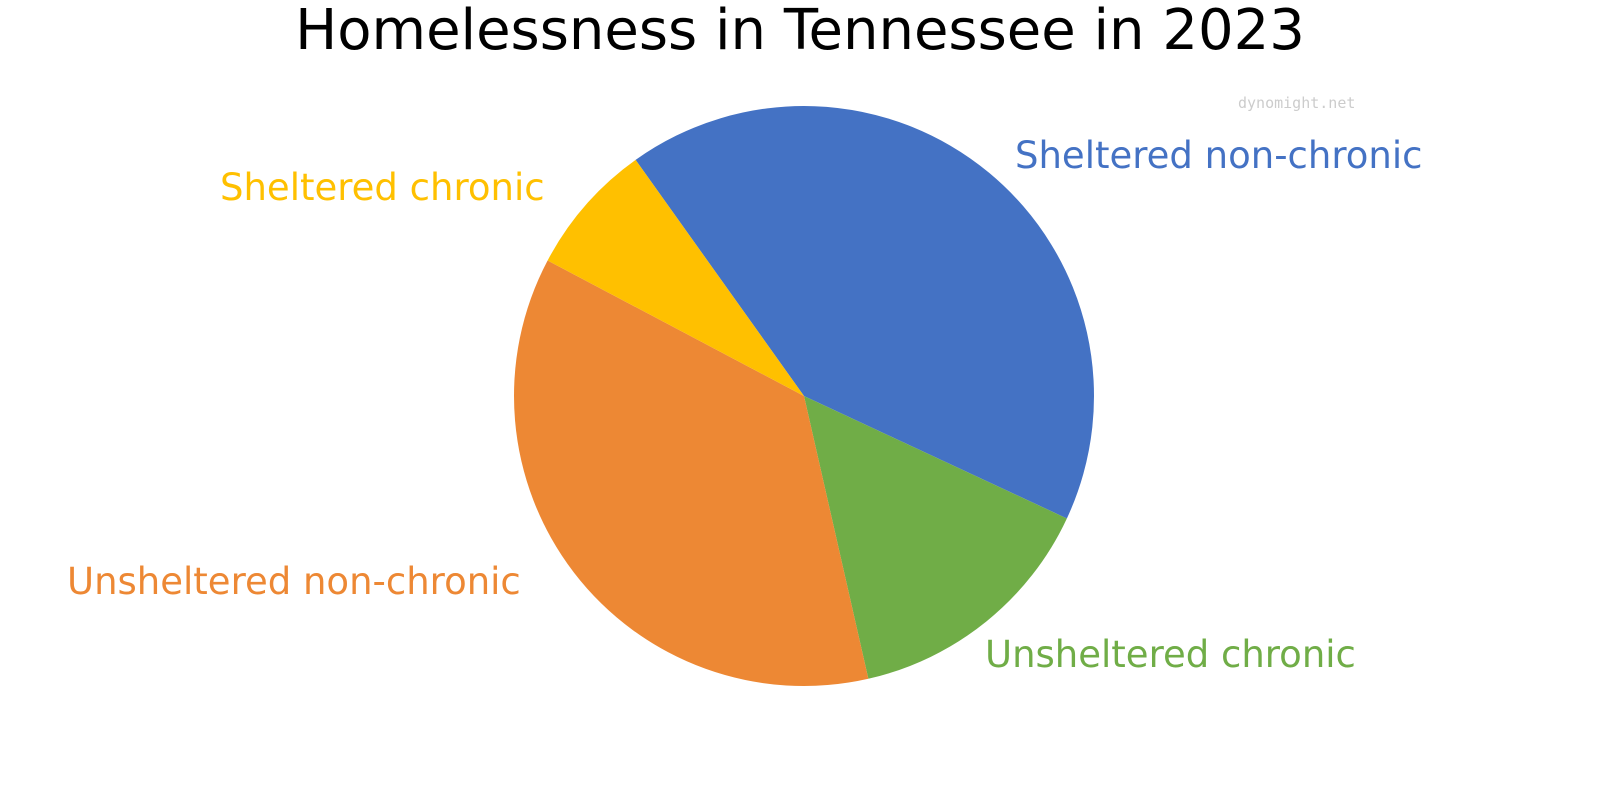 The height and width of the screenshot is (800, 1600). Describe the element at coordinates (800, 31) in the screenshot. I see `chart-title: Homelessness in Tennessee in 2023` at that location.